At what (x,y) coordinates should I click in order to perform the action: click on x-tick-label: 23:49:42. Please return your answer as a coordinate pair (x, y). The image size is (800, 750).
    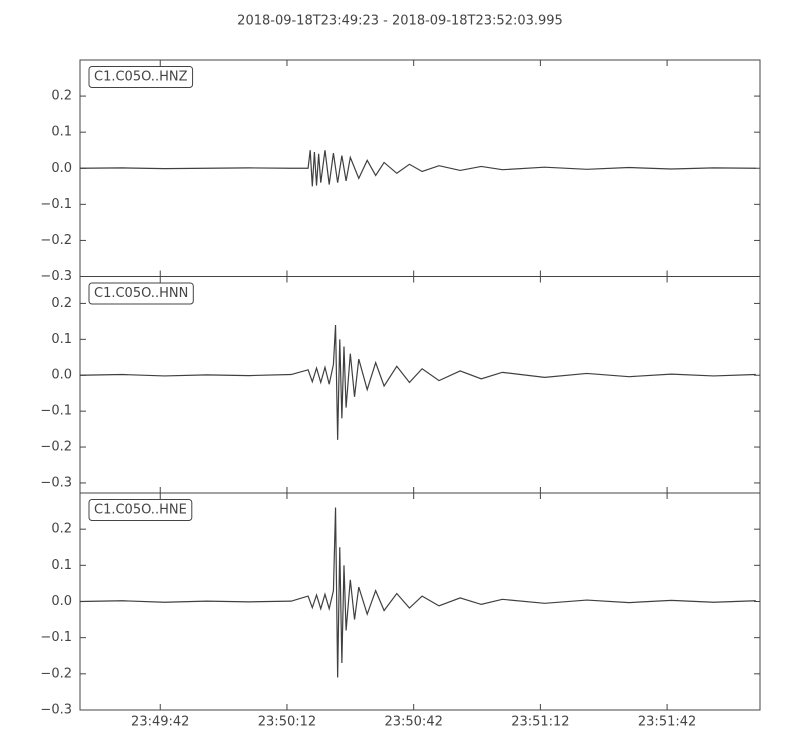
    Looking at the image, I should click on (160, 722).